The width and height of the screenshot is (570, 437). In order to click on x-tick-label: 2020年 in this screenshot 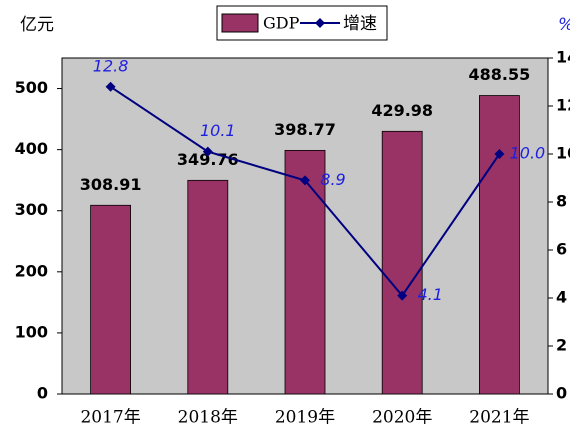, I will do `click(402, 418)`.